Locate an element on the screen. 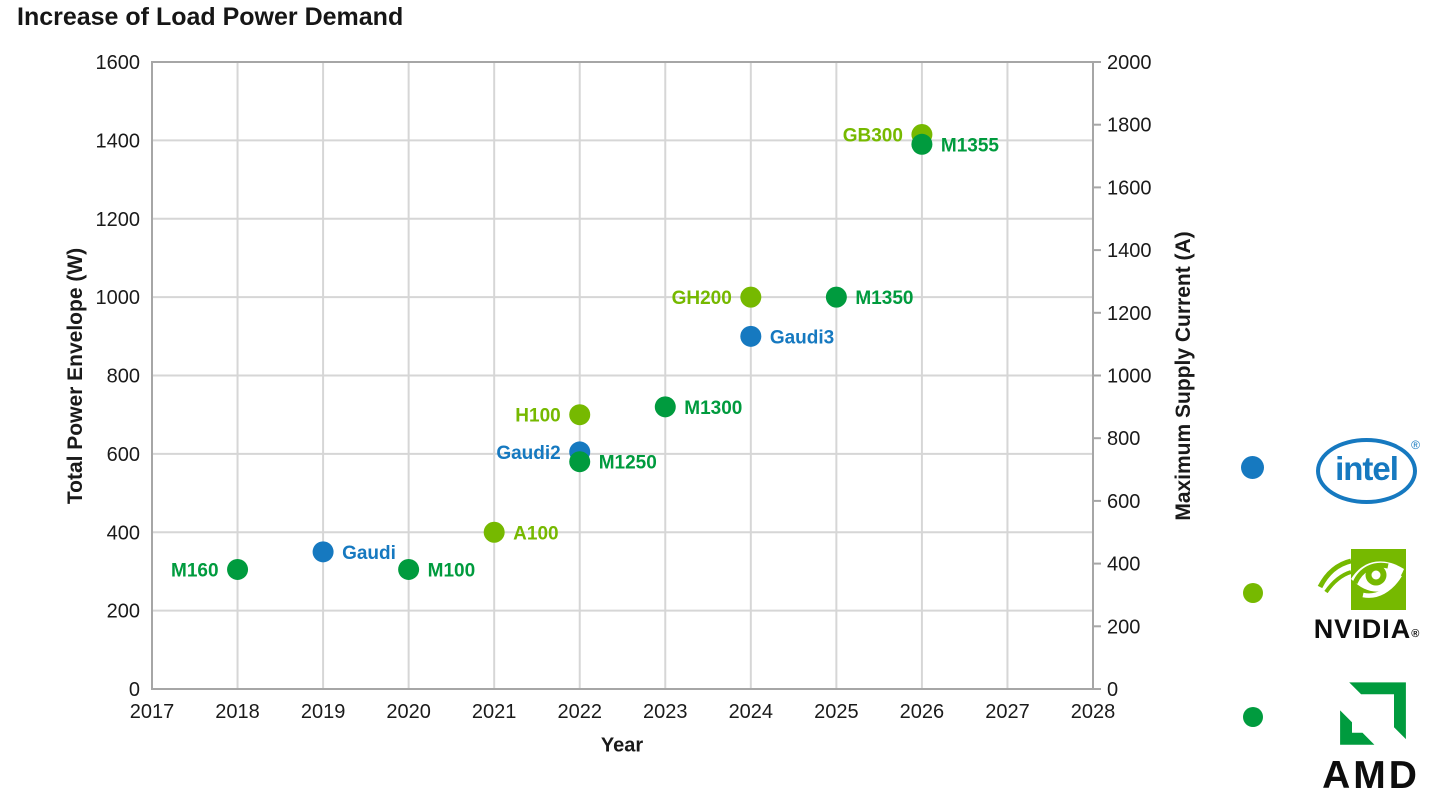  tick-label-right-1400: 1400 is located at coordinates (1129, 251).